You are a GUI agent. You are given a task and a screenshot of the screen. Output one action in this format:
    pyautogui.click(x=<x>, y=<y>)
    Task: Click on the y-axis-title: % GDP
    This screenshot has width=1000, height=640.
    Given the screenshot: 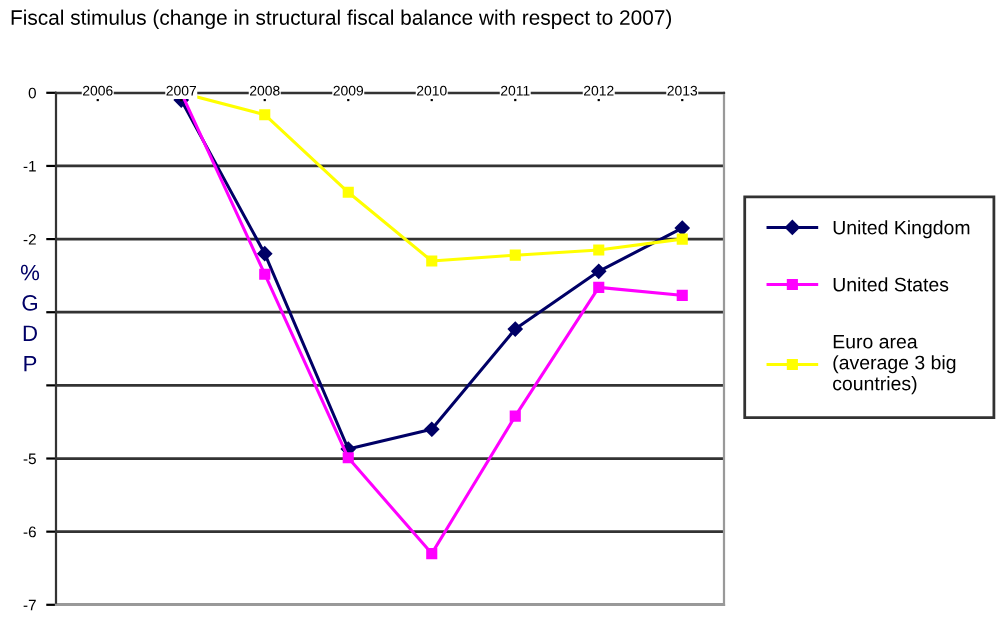 What is the action you would take?
    pyautogui.click(x=30, y=318)
    